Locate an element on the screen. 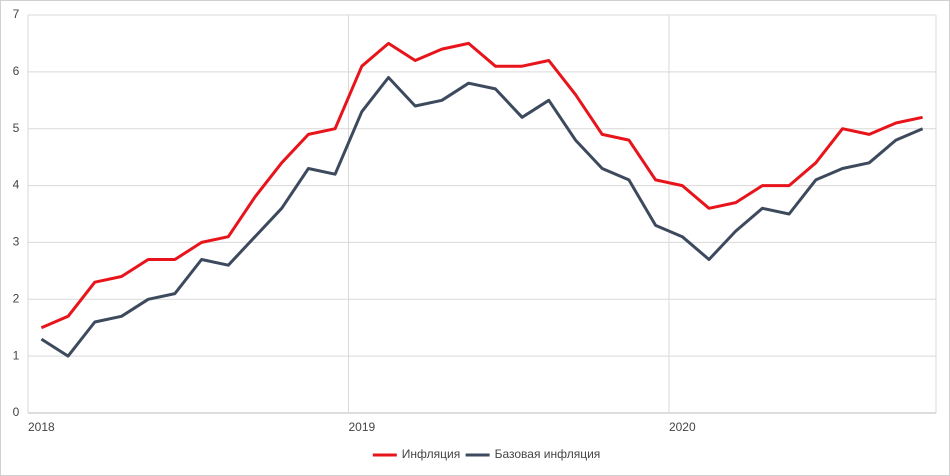  y-tick-label: 5 is located at coordinates (16, 128).